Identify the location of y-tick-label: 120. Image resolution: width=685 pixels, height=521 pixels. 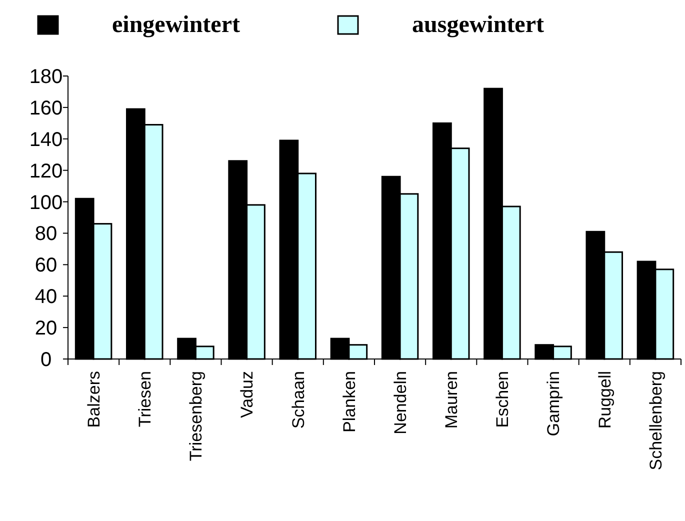
(46, 171).